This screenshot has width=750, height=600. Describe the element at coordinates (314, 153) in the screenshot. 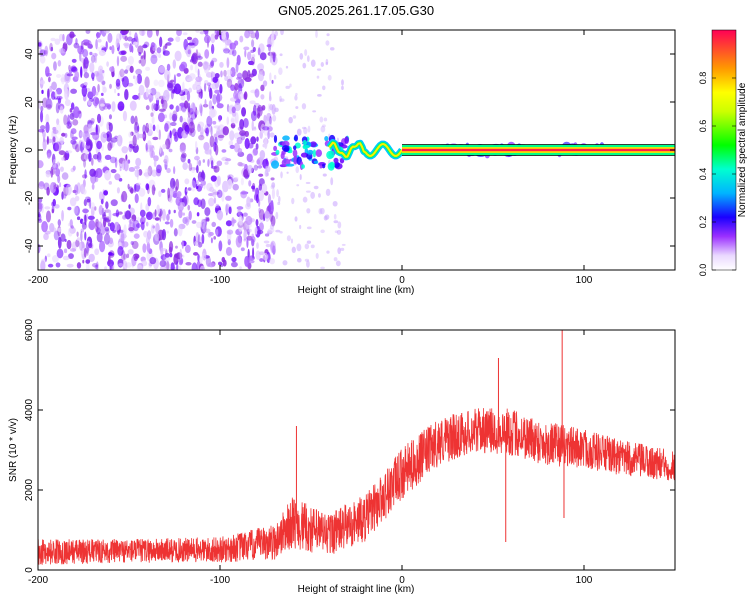

I see `transition-blob` at that location.